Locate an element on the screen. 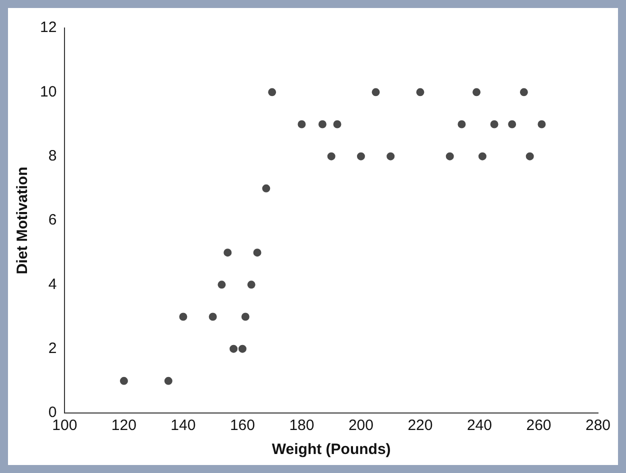 The height and width of the screenshot is (473, 626). y-tick-label: 4 is located at coordinates (52, 284).